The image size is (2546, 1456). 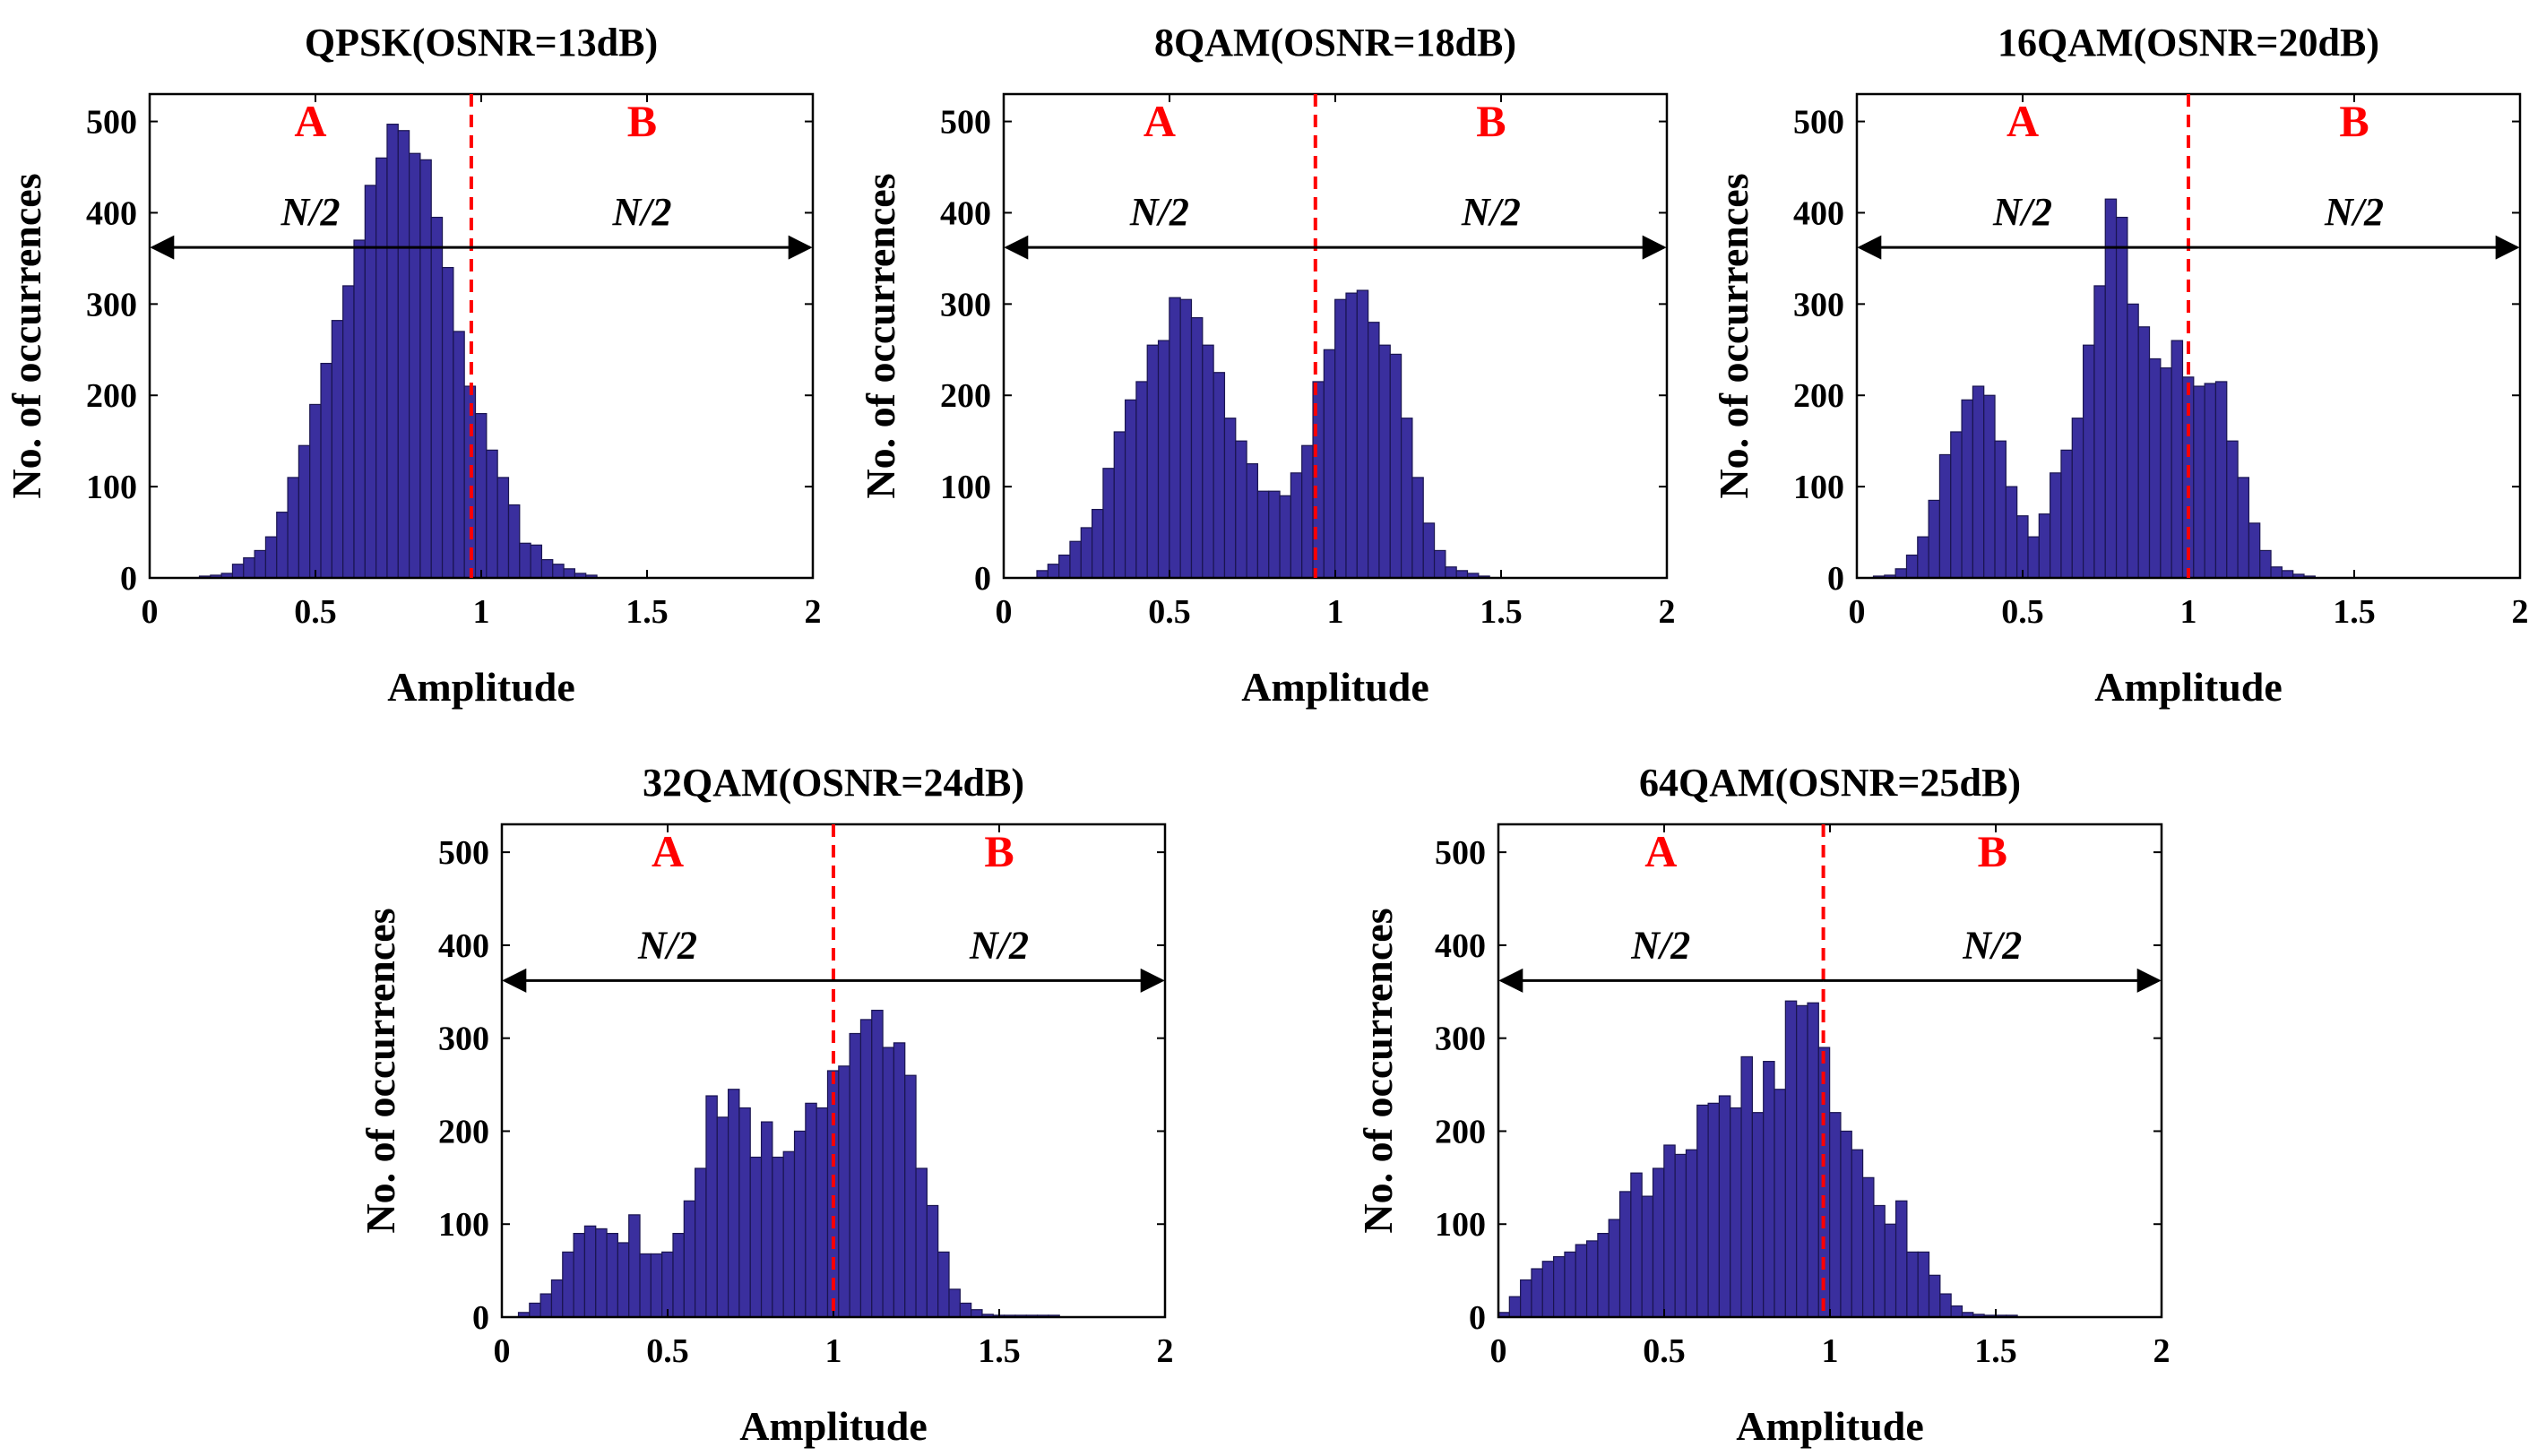 What do you see at coordinates (2354, 121) in the screenshot?
I see `region-label-b: B` at bounding box center [2354, 121].